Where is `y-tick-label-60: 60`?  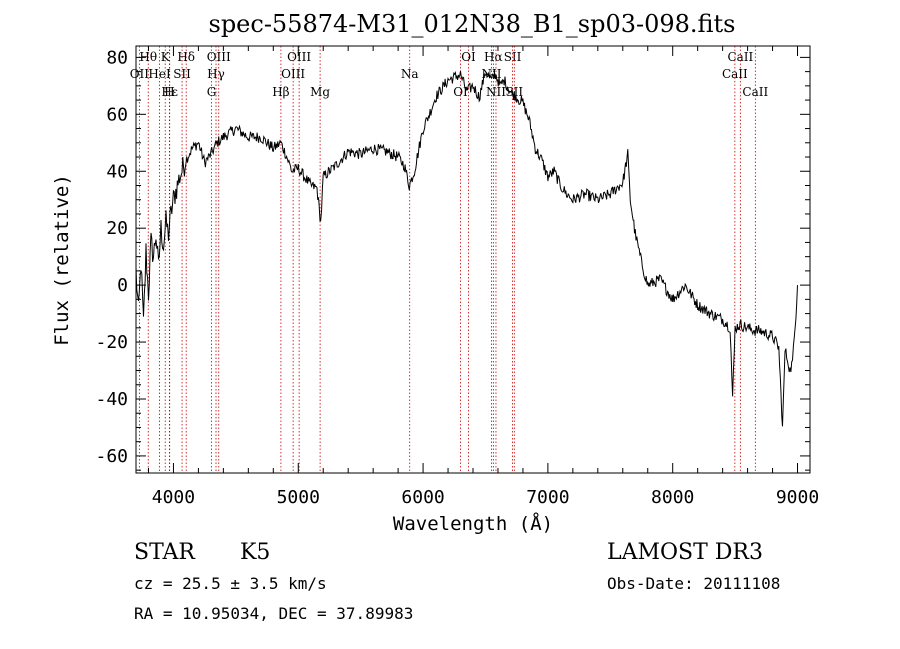
y-tick-label-60: 60 is located at coordinates (117, 114).